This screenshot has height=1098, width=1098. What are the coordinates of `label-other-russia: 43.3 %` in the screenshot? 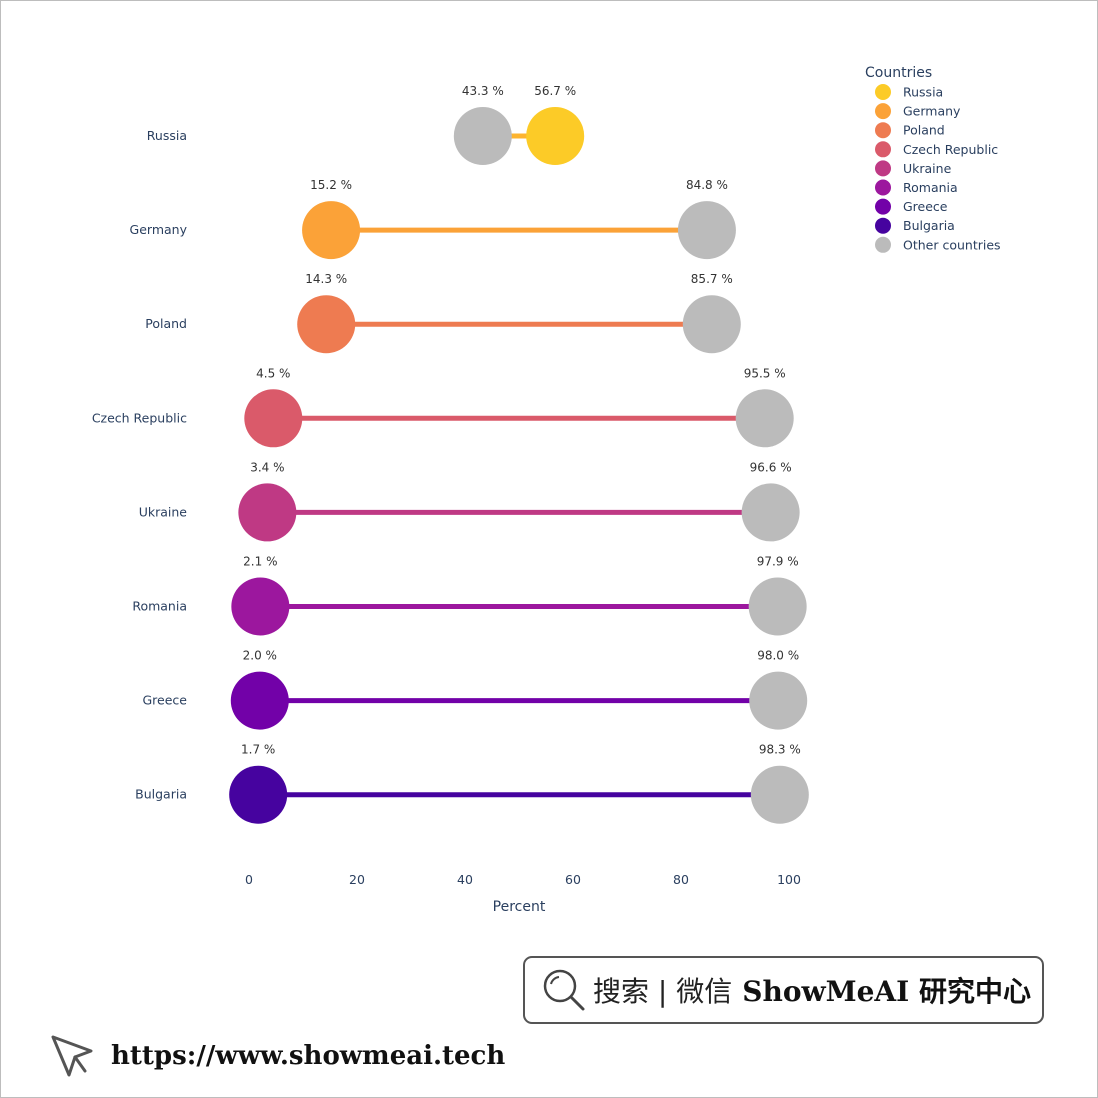 It's located at (483, 91).